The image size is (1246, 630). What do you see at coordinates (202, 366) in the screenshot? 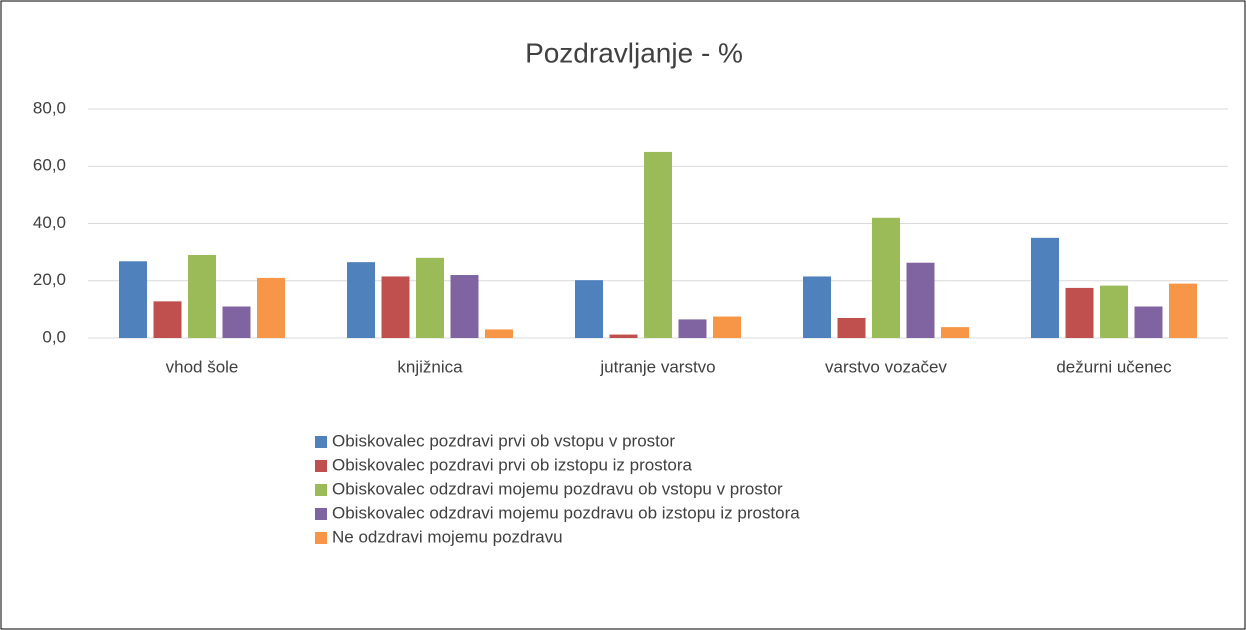
I see `x-tick-label: vhod šole` at bounding box center [202, 366].